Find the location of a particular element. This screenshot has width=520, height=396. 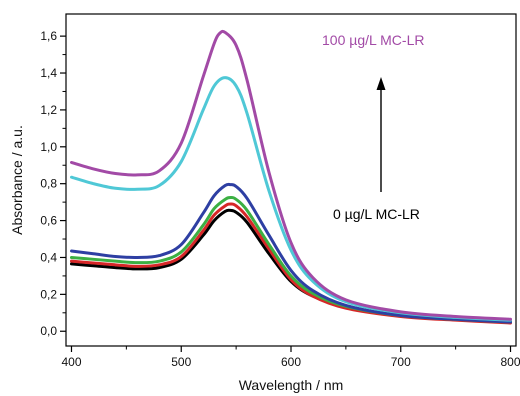

y-tick-label: 1,2 is located at coordinates (48, 110).